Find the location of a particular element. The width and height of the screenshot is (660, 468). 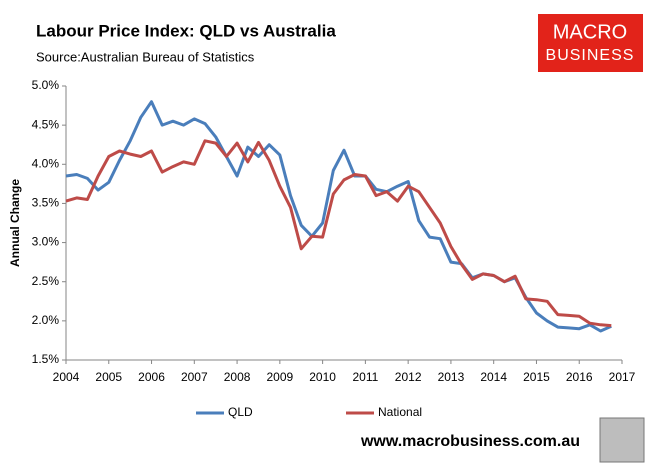

y-tick-label: 3.0% is located at coordinates (46, 242).